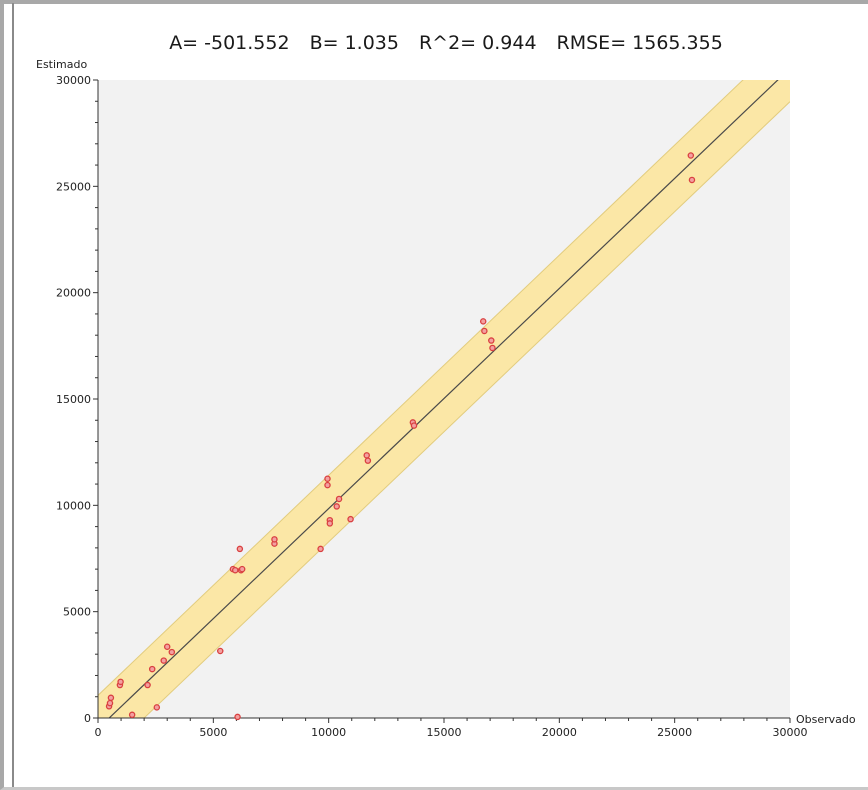  I want to click on x-tick-label: 10000, so click(328, 732).